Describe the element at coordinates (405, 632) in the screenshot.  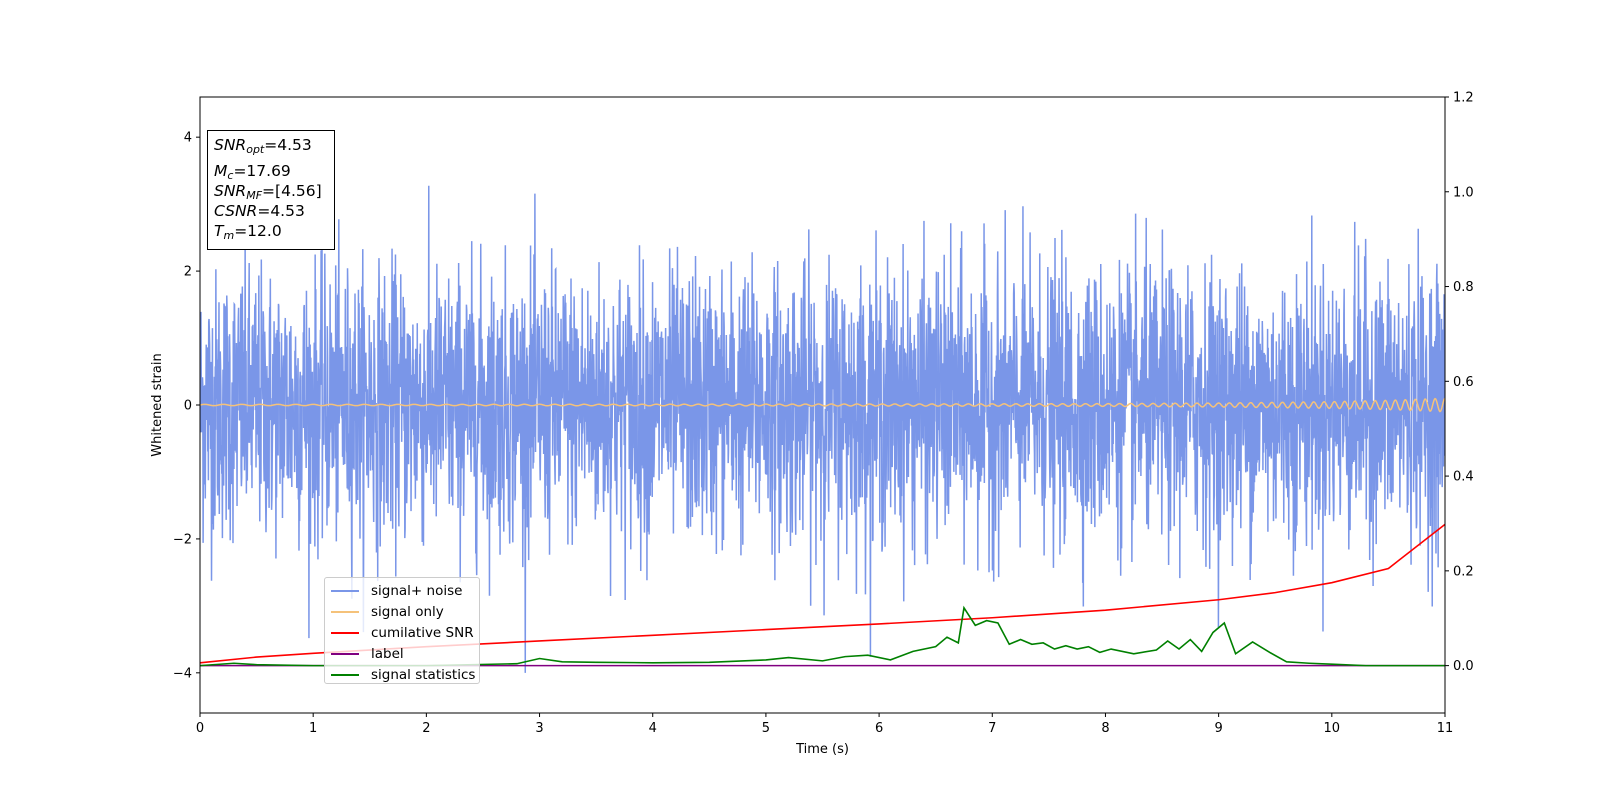
I see `legend-item-cumulative-snr: cumilative SNR` at that location.